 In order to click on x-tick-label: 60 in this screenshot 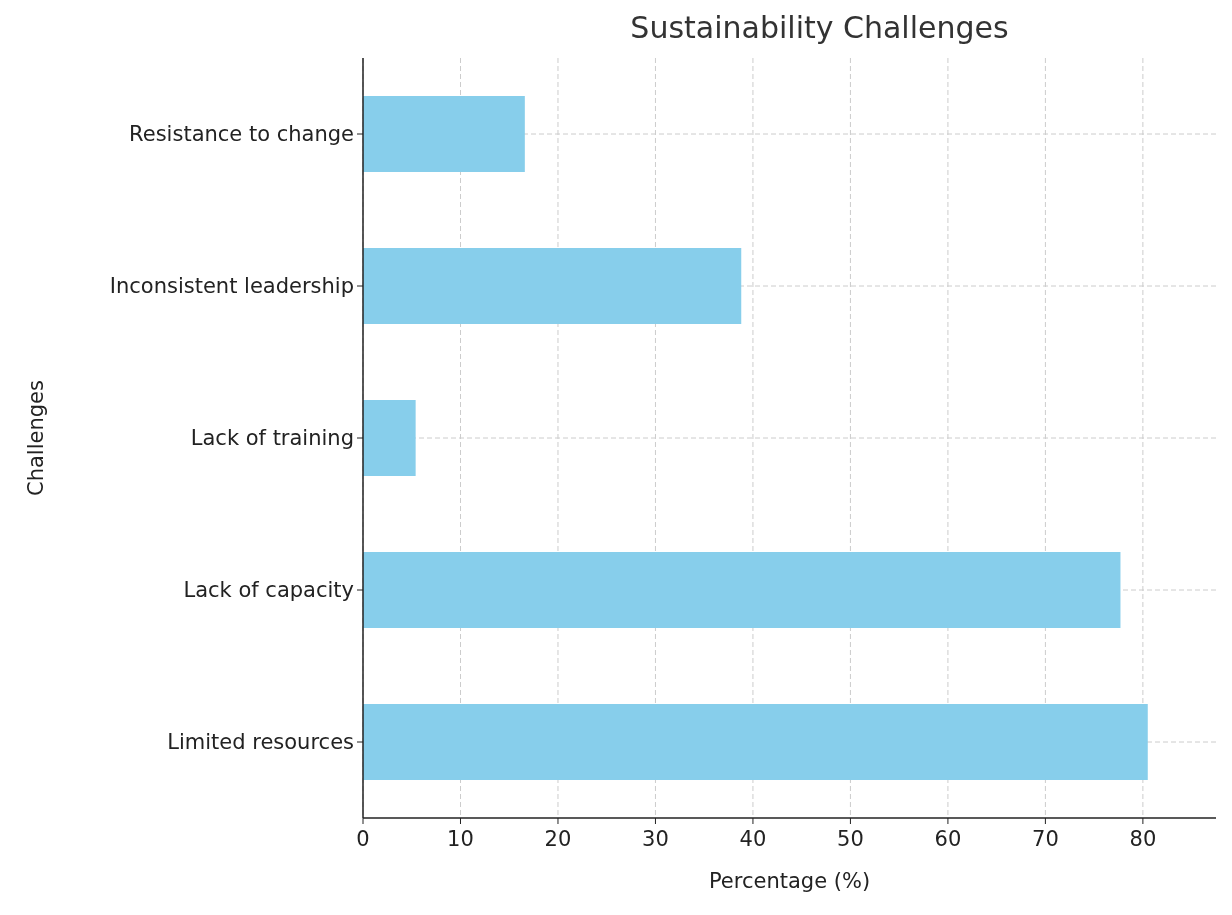, I will do `click(948, 839)`.